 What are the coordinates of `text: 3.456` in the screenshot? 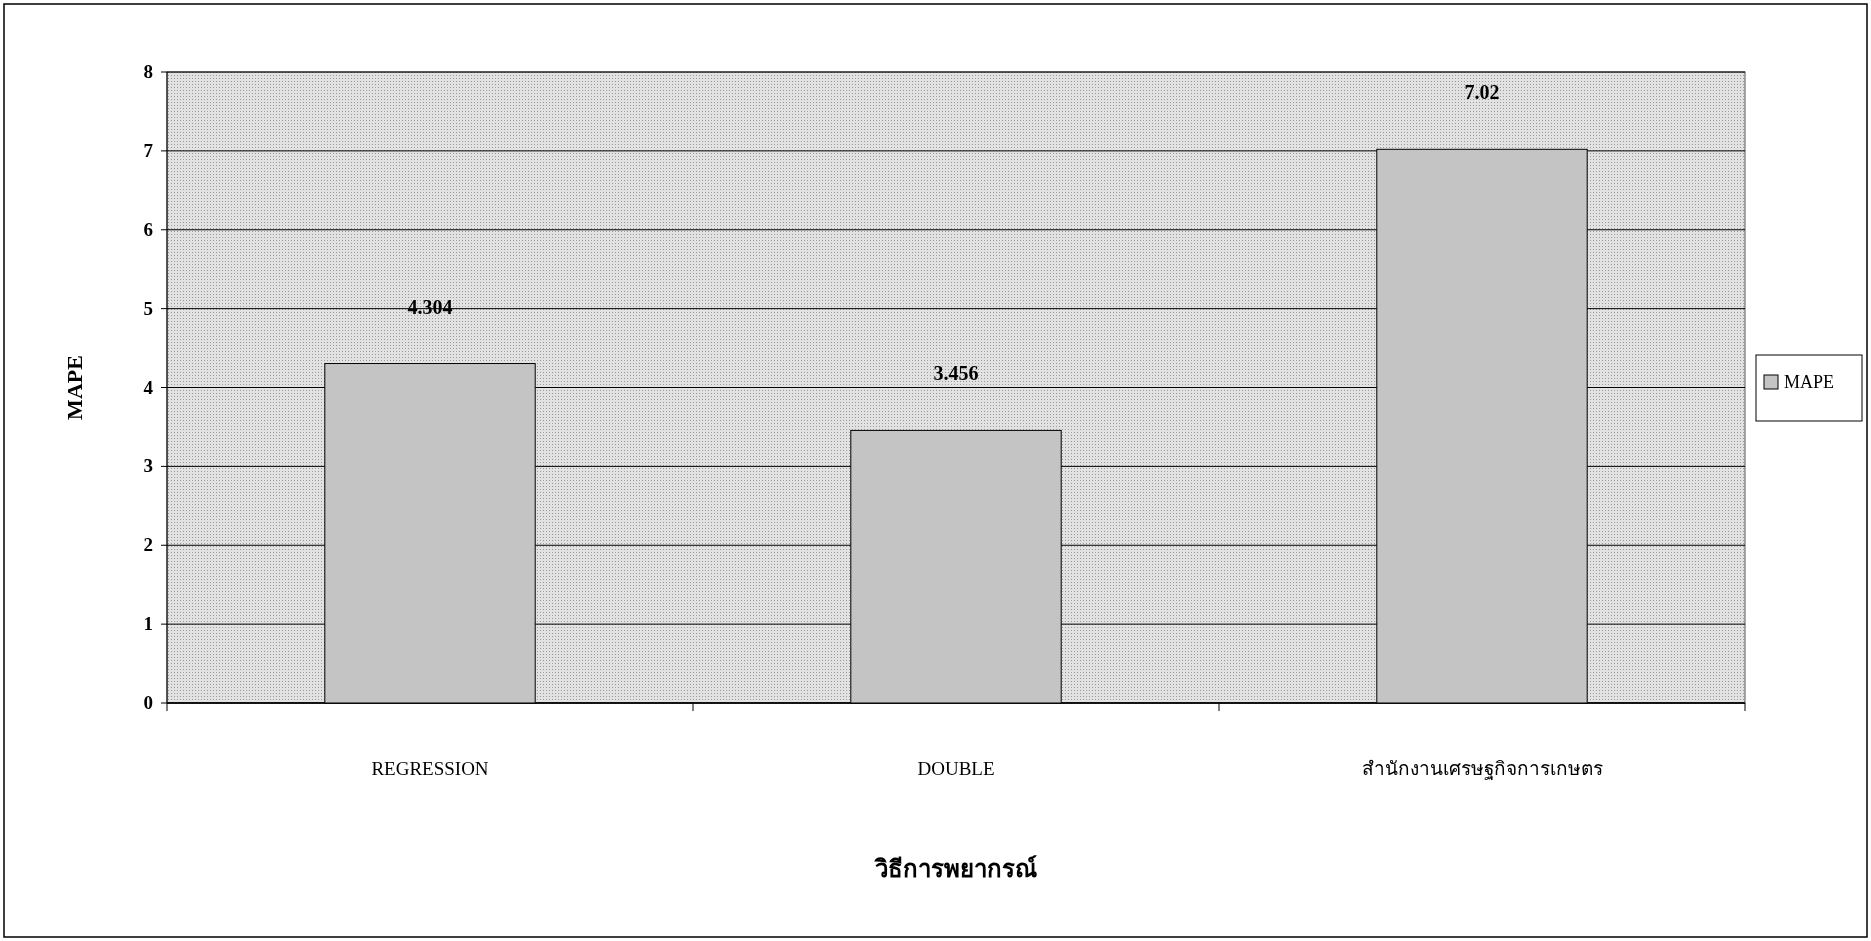 It's located at (956, 373).